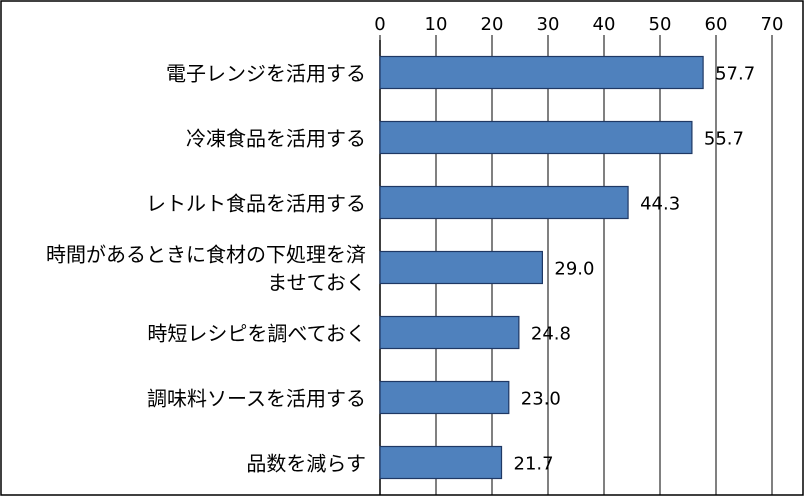  I want to click on category-label: 調味料ソースを活用する, so click(256, 399).